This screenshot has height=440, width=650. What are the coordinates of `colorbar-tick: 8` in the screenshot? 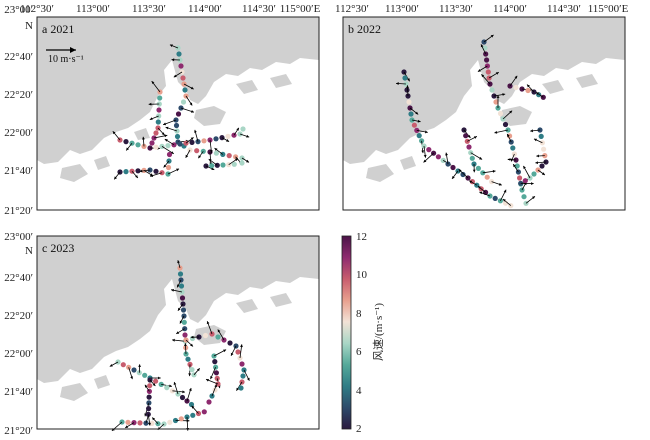 It's located at (359, 314).